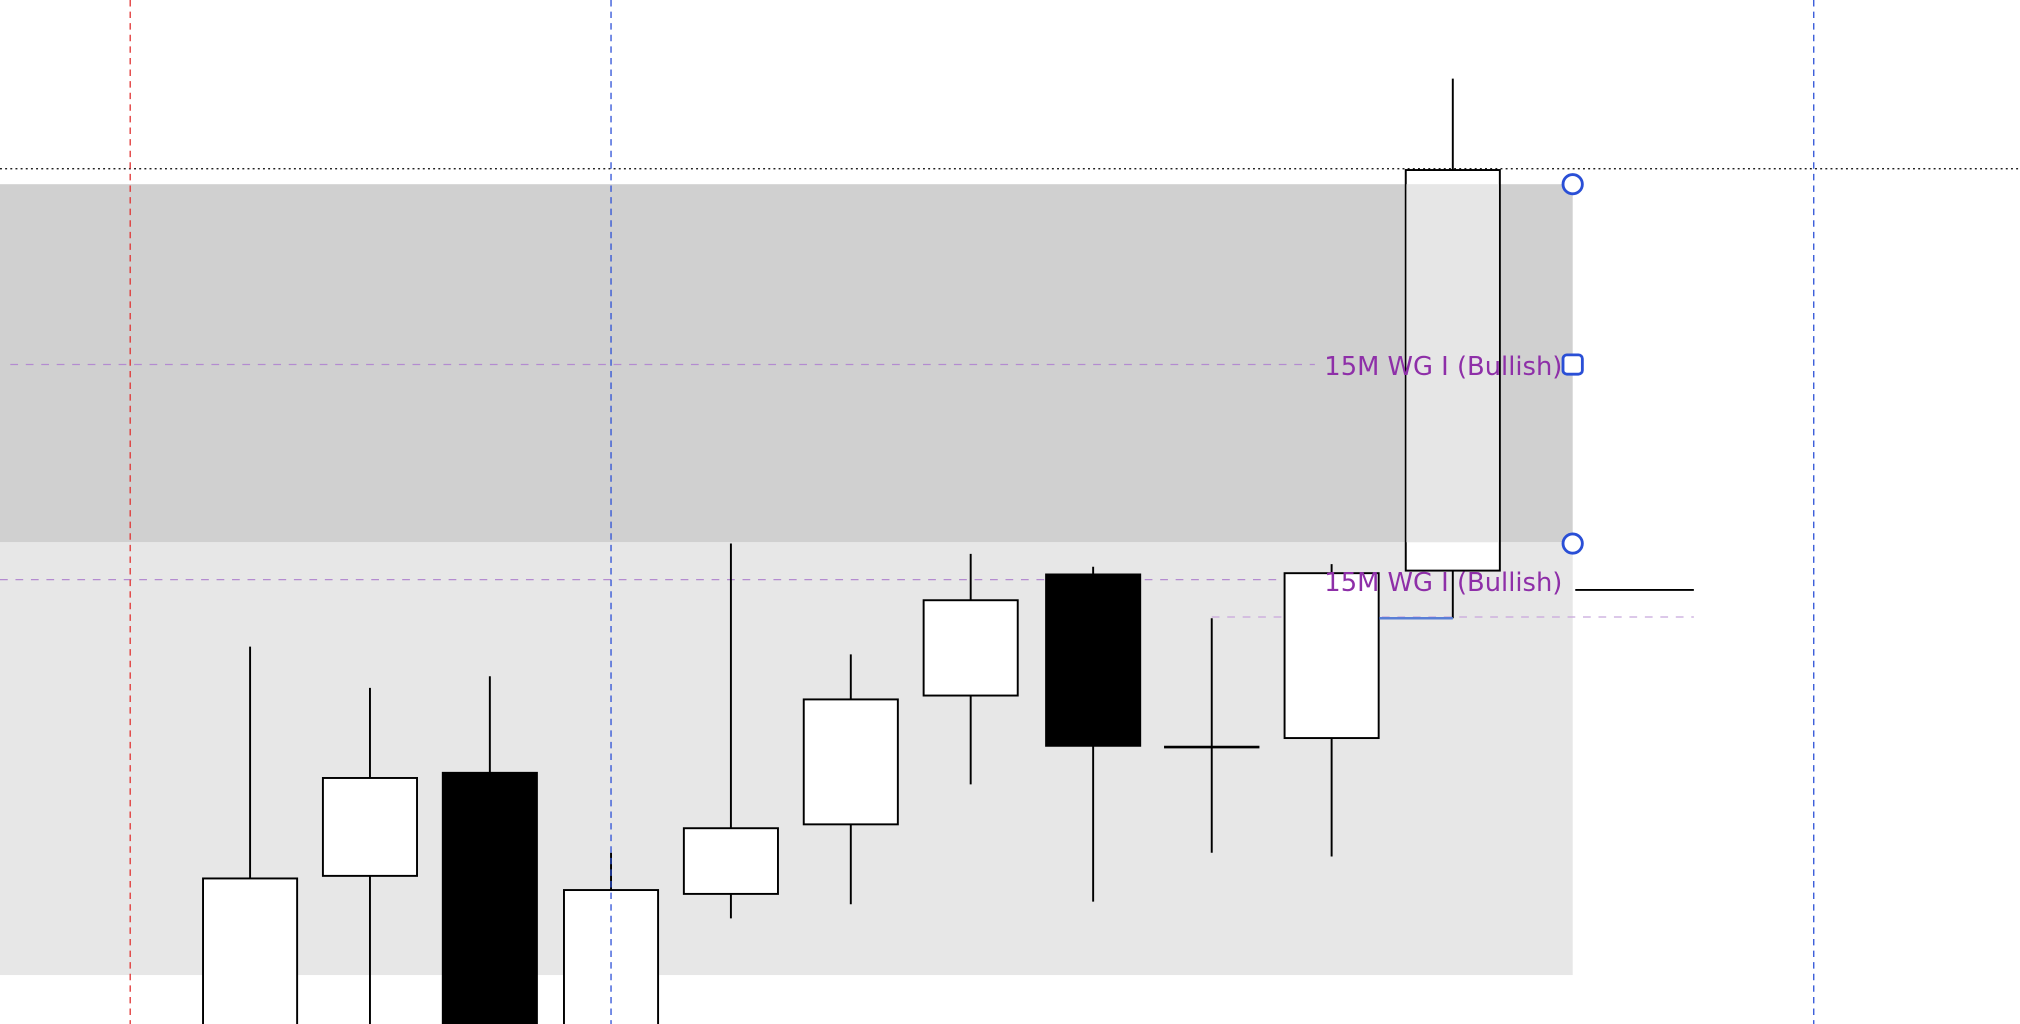 This screenshot has width=2020, height=1024. I want to click on zone-handle-top, so click(1572, 184).